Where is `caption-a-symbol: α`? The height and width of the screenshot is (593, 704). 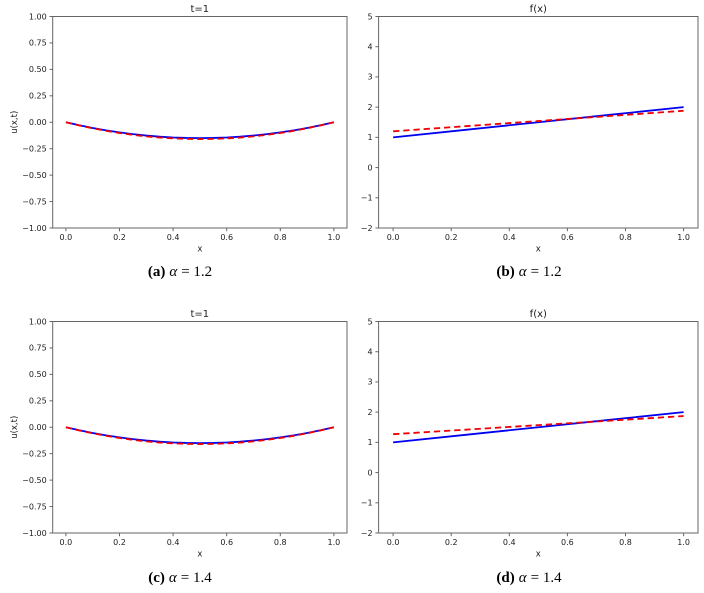
caption-a-symbol: α is located at coordinates (173, 272).